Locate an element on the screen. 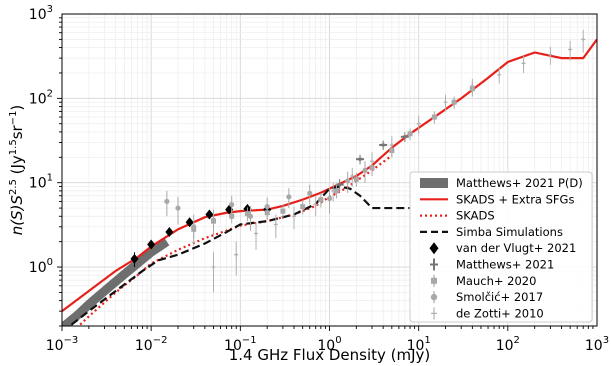 This screenshot has width=611, height=366. y-tick-label: 10² is located at coordinates (41, 97).